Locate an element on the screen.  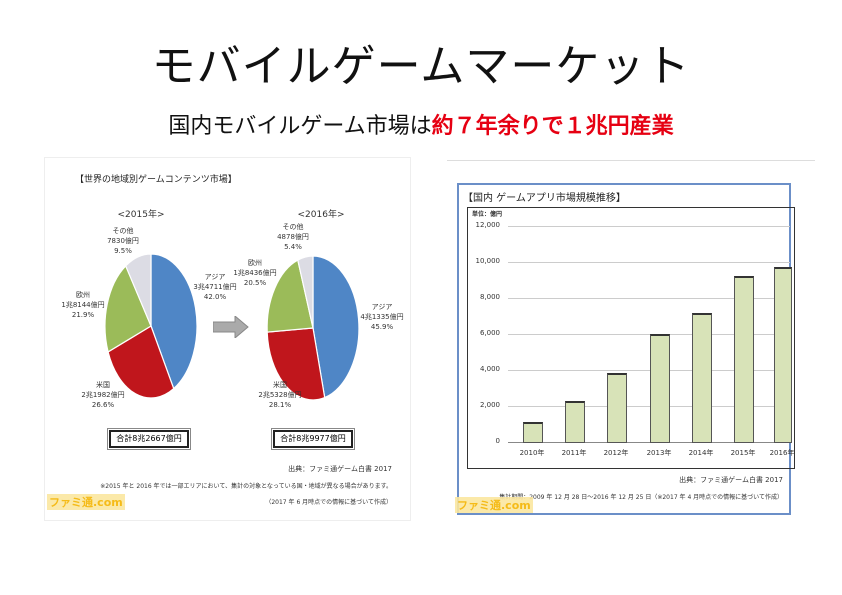
pie-2015-slice-europe is located at coordinates (128, 308).